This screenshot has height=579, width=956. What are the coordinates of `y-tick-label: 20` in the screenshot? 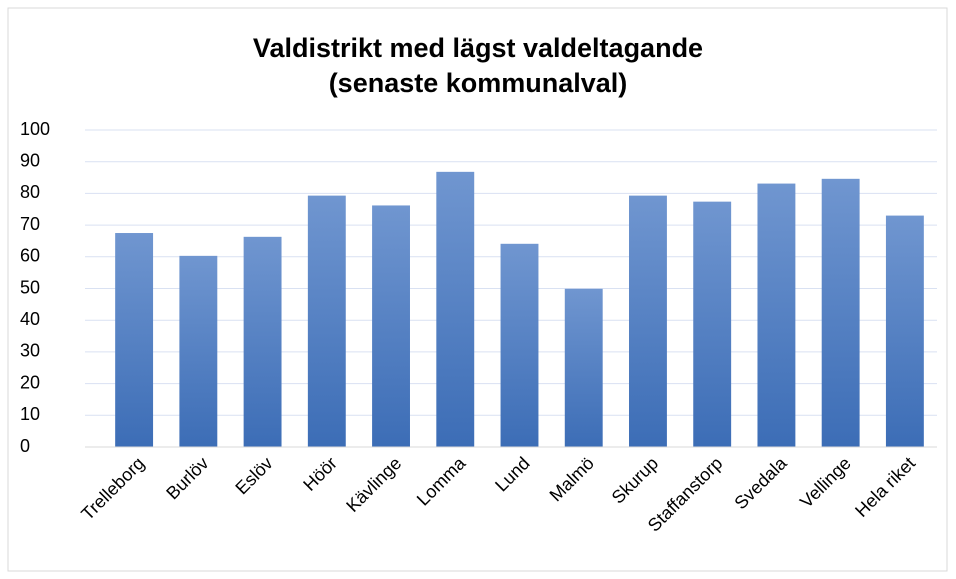 It's located at (30, 382).